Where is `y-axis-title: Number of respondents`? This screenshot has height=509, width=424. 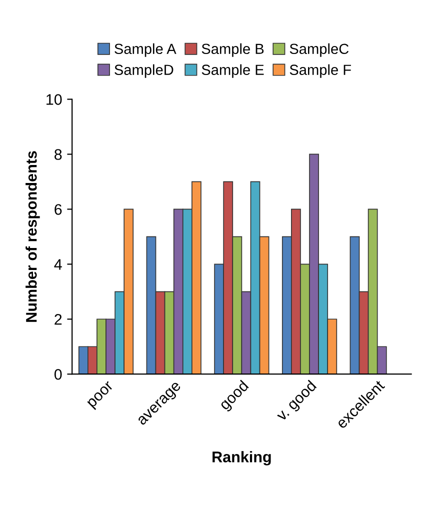 y-axis-title: Number of respondents is located at coordinates (33, 236).